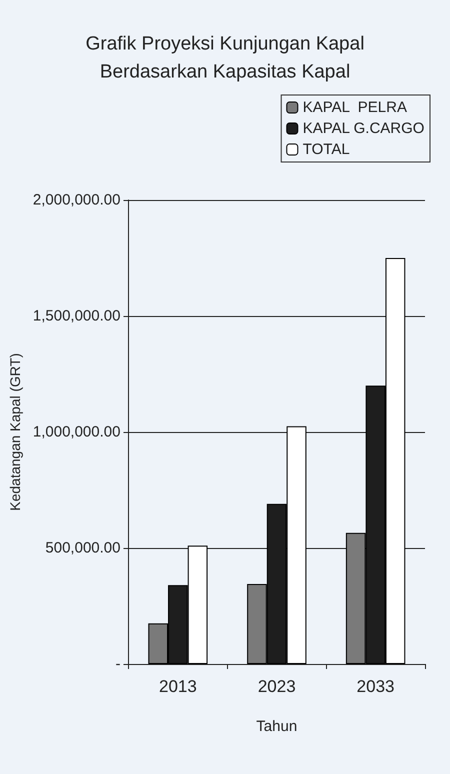 This screenshot has height=774, width=450. What do you see at coordinates (326, 149) in the screenshot?
I see `legend-label: TOTAL` at bounding box center [326, 149].